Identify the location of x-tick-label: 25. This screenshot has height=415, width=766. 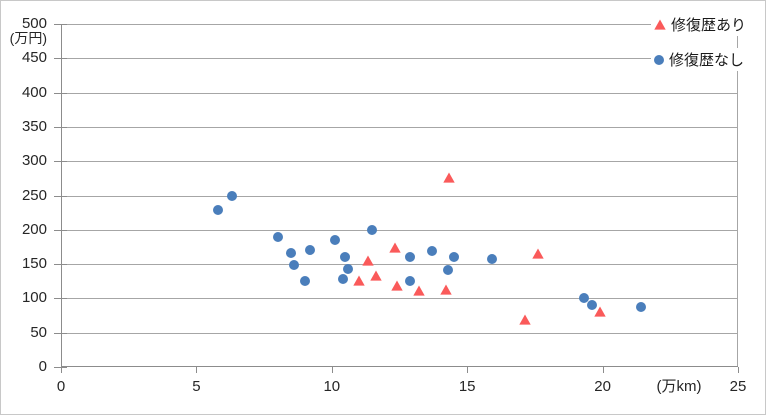
(738, 386).